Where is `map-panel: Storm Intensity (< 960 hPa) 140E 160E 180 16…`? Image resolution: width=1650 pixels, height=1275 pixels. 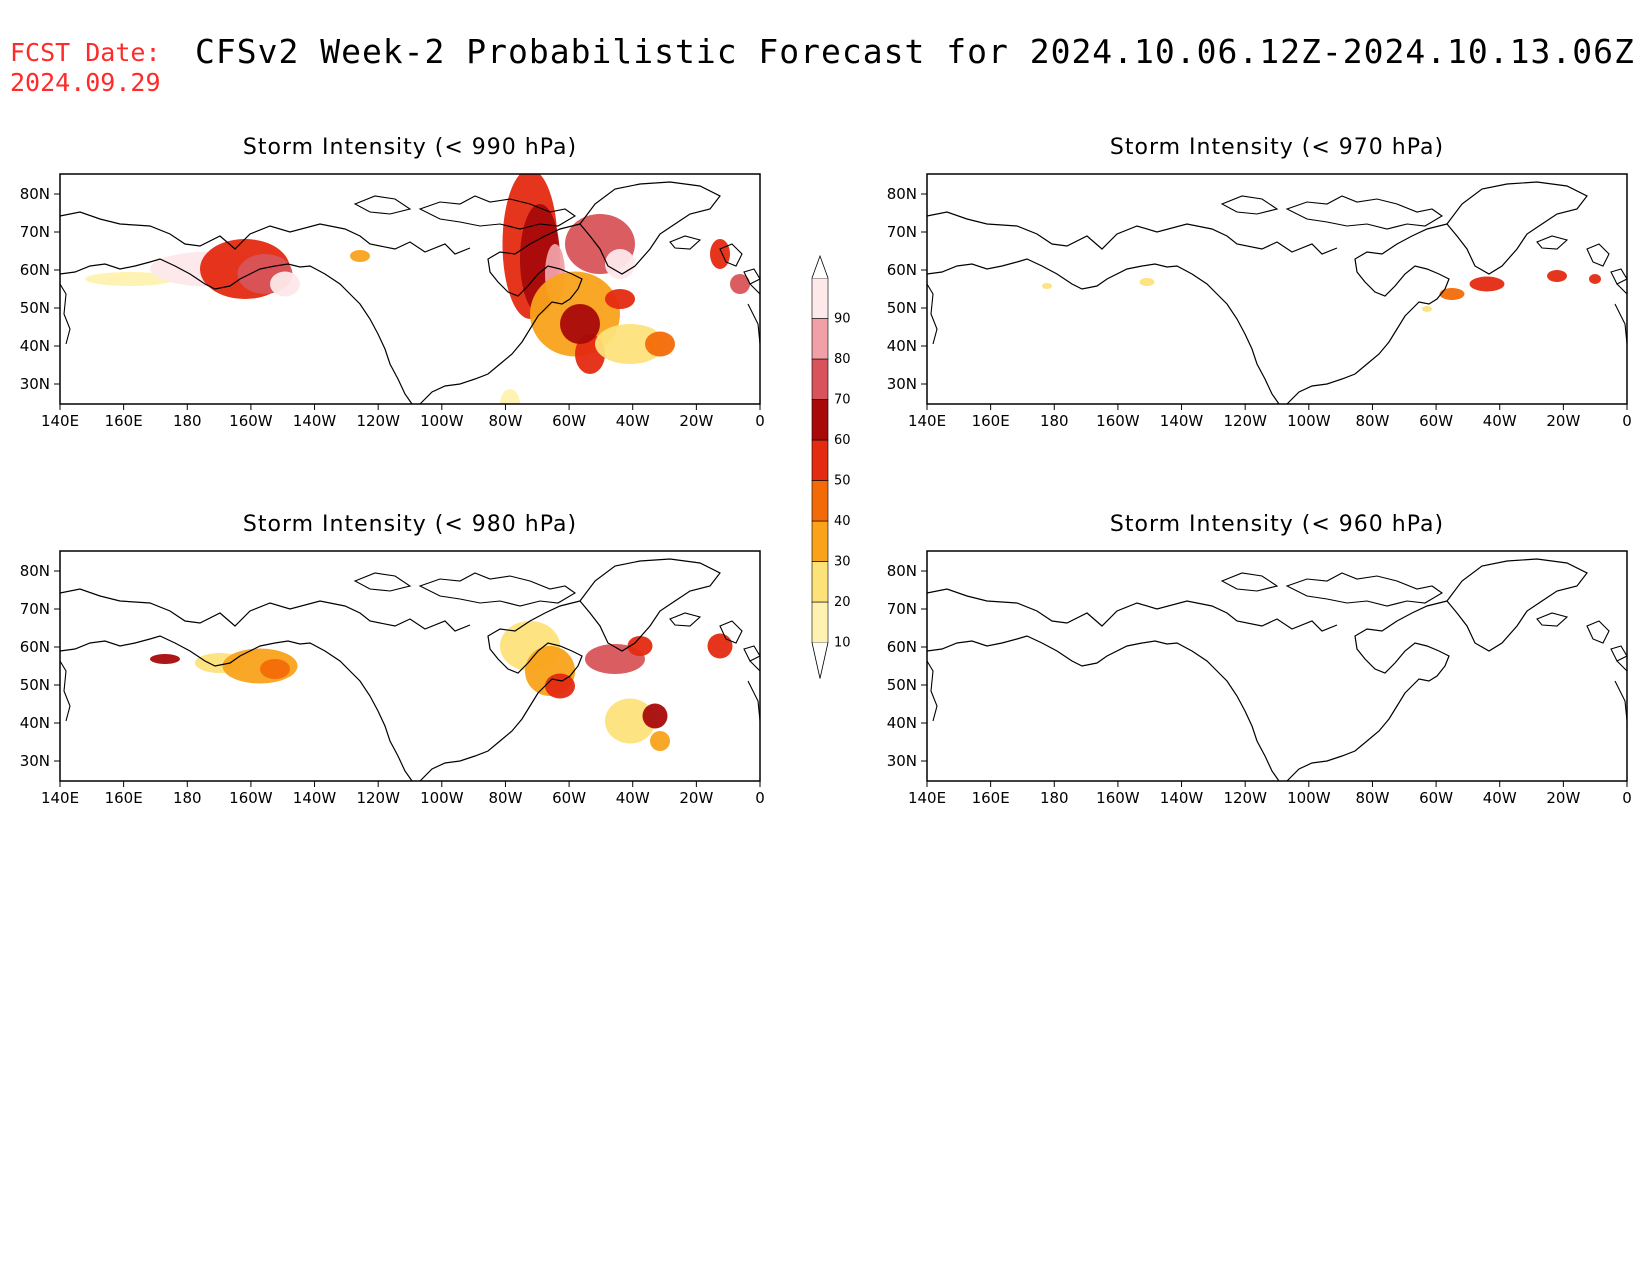 map-panel: Storm Intensity (< 960 hPa) 140E 160E 180 16… is located at coordinates (1259, 659).